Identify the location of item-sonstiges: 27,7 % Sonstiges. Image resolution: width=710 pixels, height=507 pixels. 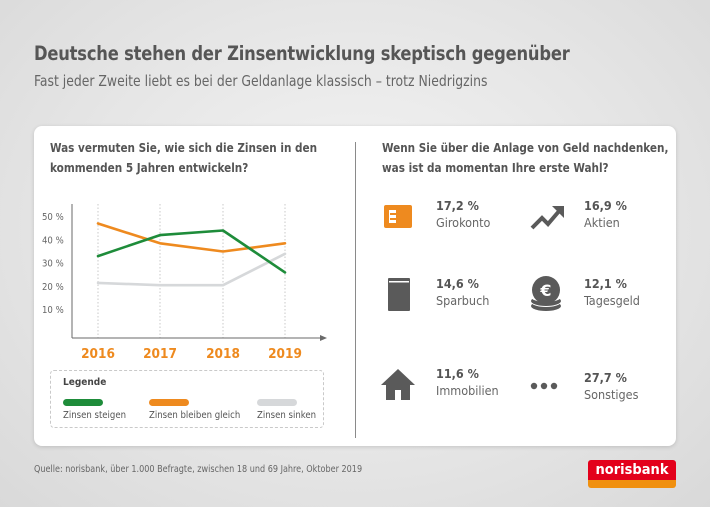
(603, 388).